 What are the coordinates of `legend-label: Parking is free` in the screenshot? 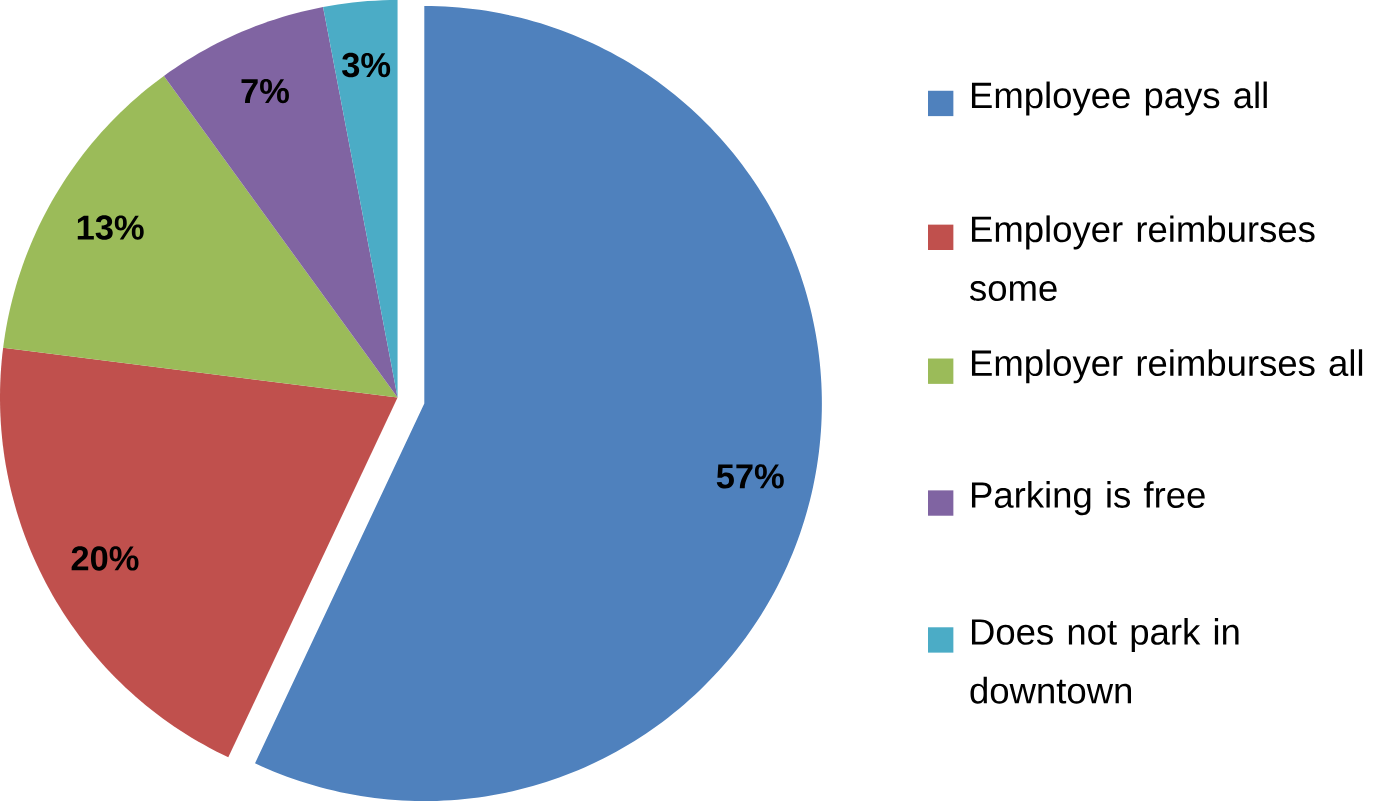 It's located at (1088, 498).